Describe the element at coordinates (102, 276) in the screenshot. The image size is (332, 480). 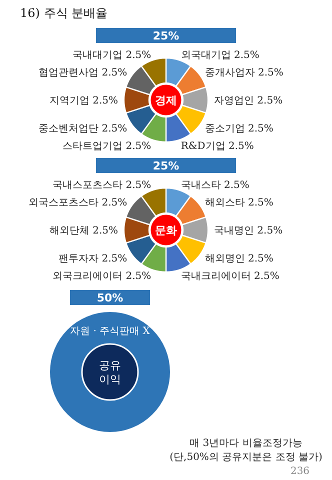
I see `slice-label: 외국크리에이터 2.5%` at that location.